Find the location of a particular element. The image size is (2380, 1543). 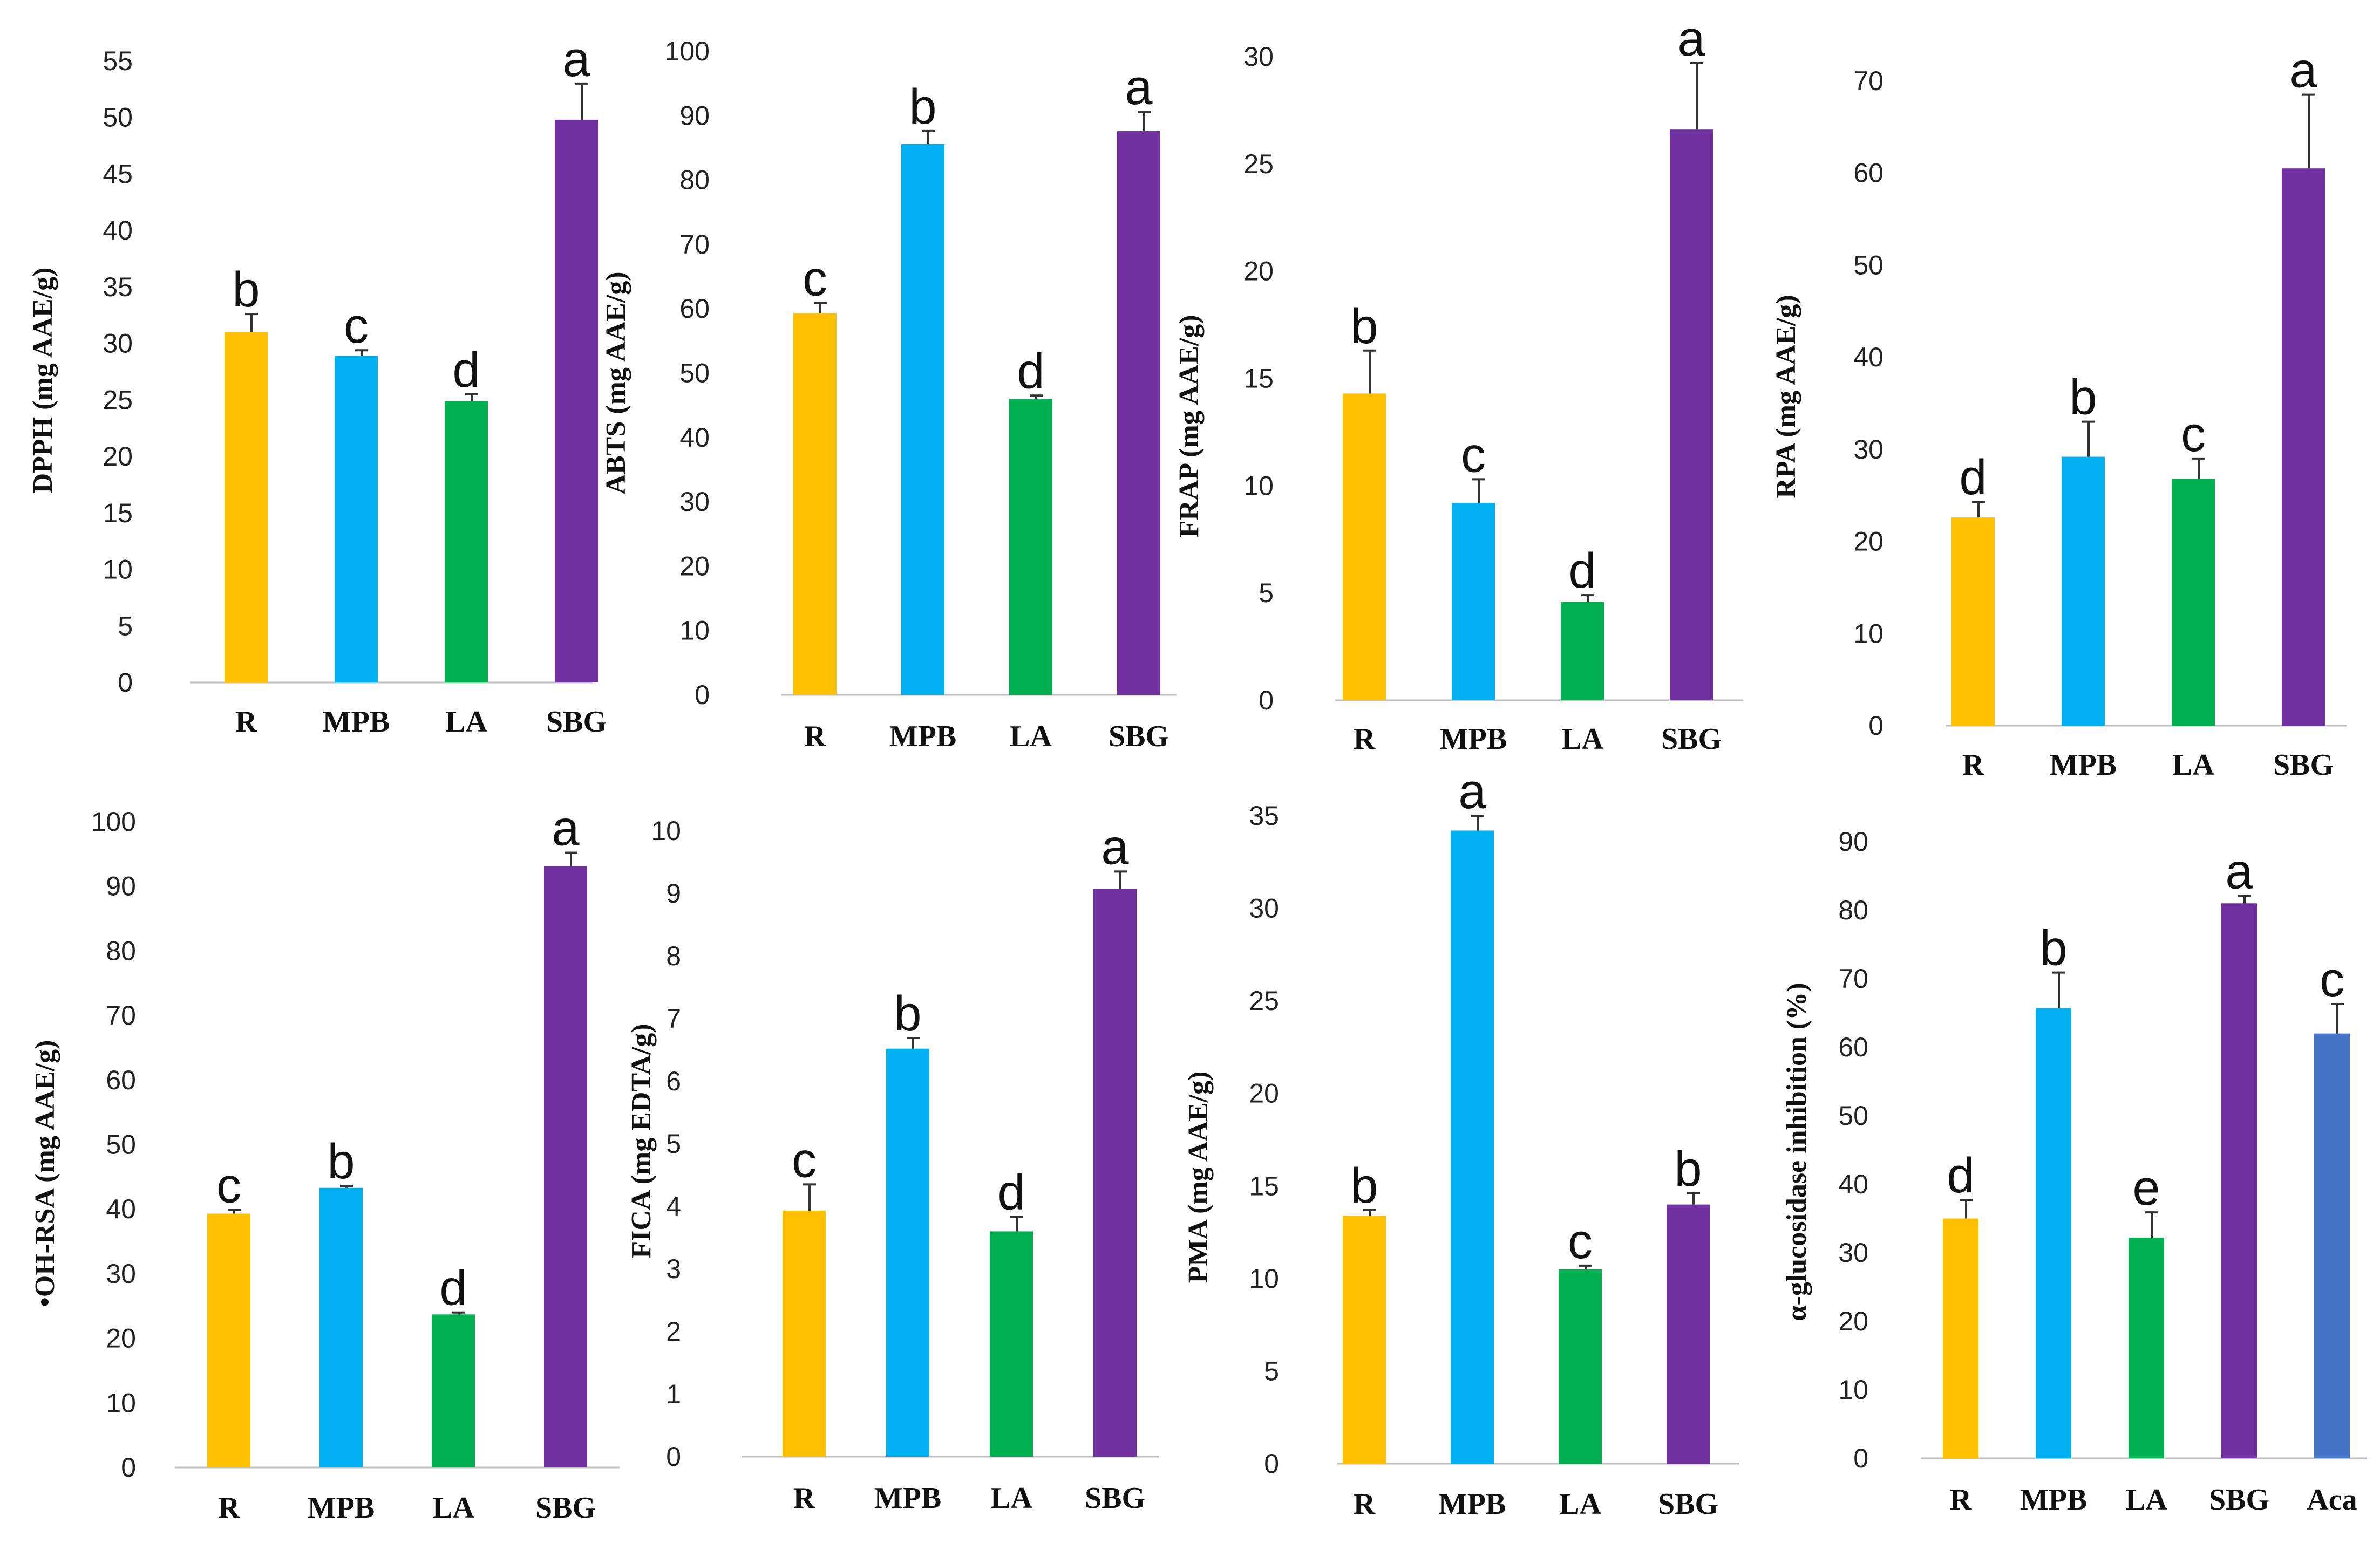

y-tick-label: 25 is located at coordinates (1258, 164).